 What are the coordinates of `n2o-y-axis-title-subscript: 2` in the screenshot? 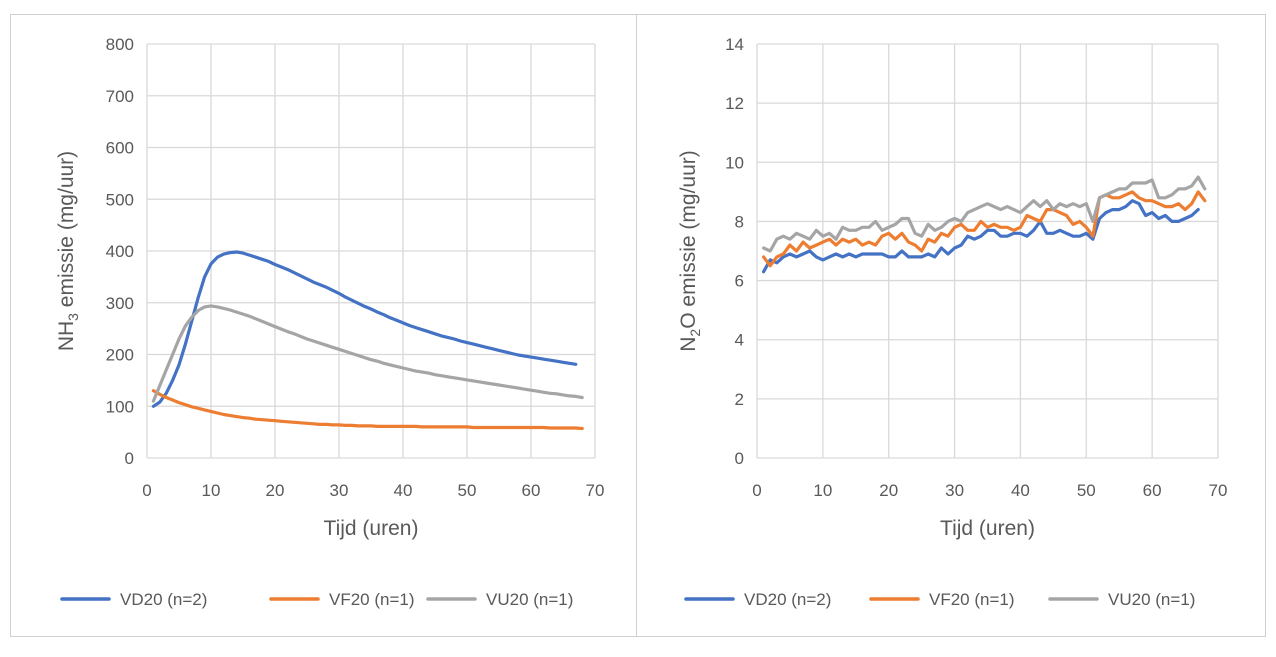 It's located at (695, 333).